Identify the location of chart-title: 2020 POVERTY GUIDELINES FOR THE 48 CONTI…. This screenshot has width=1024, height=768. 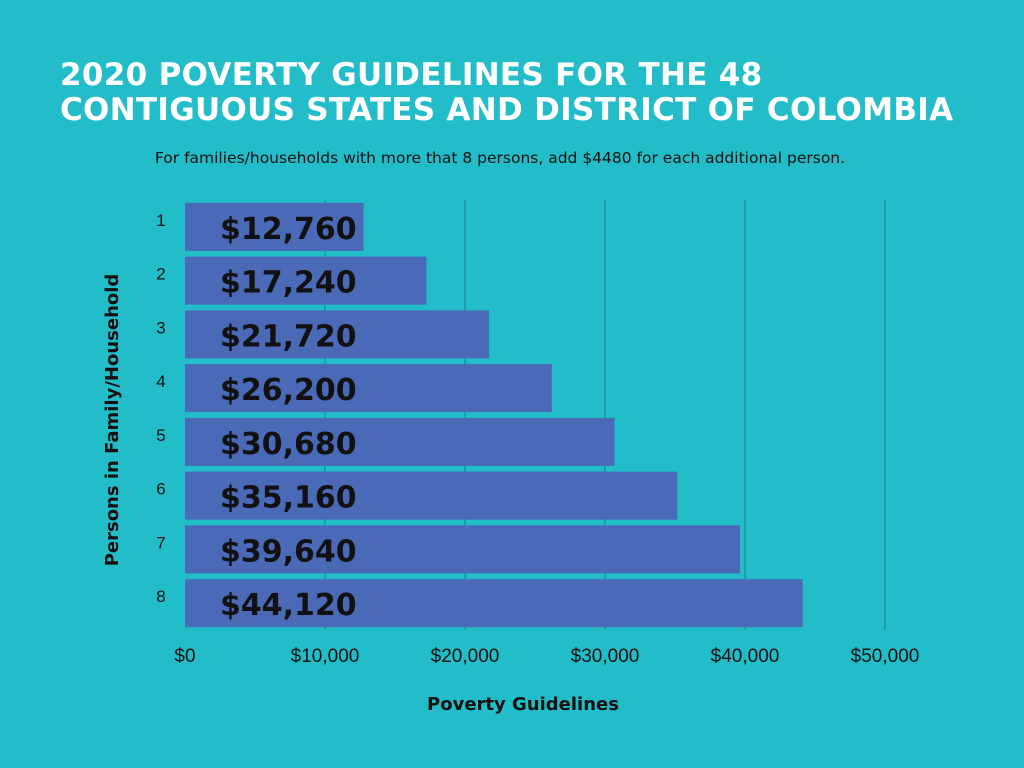
(530, 93).